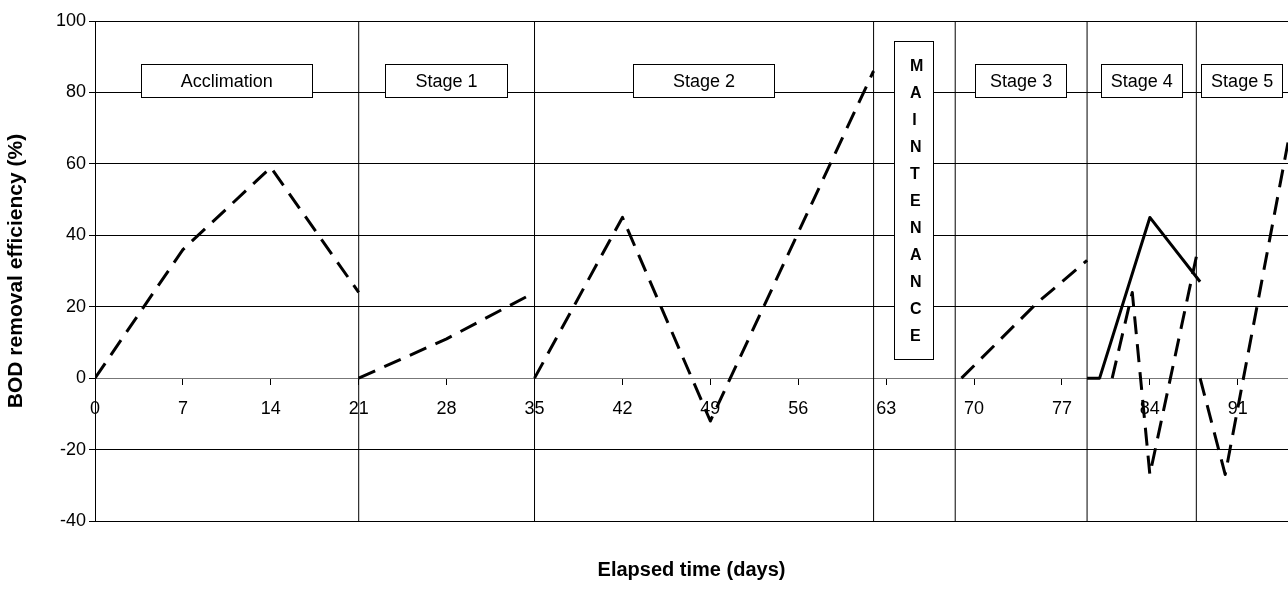 Image resolution: width=1288 pixels, height=598 pixels. What do you see at coordinates (622, 407) in the screenshot?
I see `x-tick-label: 42` at bounding box center [622, 407].